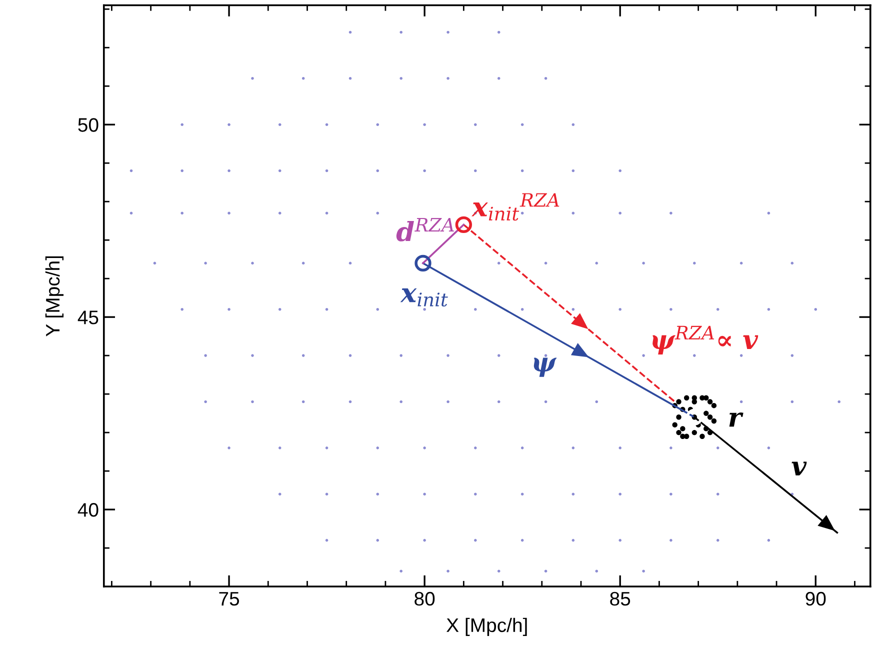  I want to click on annotation: d$^{RZA}$, so click(425, 230).